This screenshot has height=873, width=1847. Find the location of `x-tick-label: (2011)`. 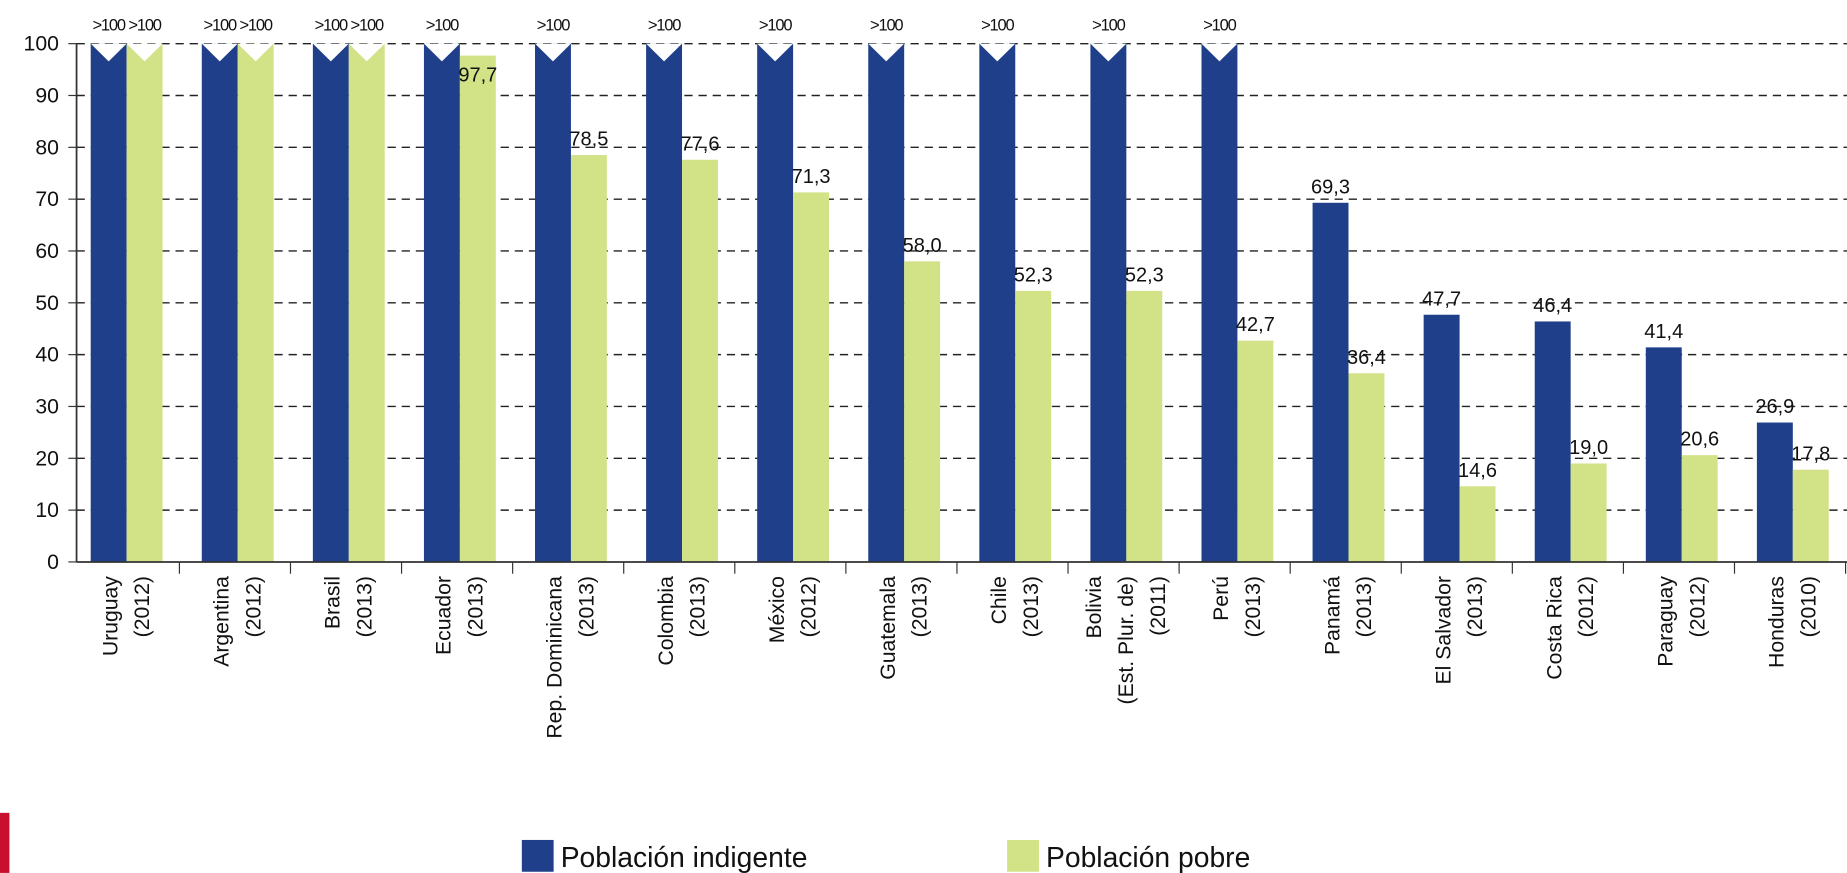

x-tick-label: (2011) is located at coordinates (1158, 606).